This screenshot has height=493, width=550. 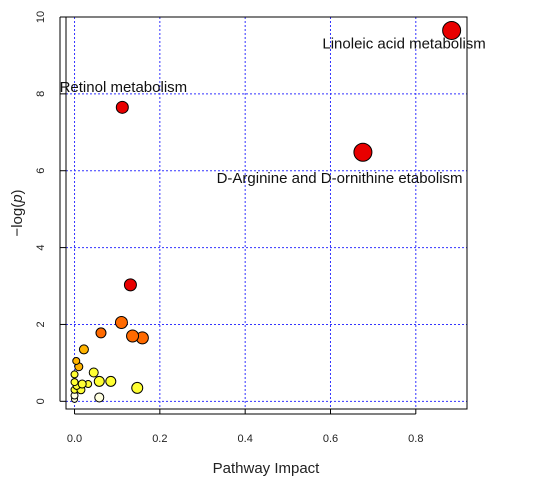 What do you see at coordinates (41, 171) in the screenshot?
I see `y-tick-label: 6` at bounding box center [41, 171].